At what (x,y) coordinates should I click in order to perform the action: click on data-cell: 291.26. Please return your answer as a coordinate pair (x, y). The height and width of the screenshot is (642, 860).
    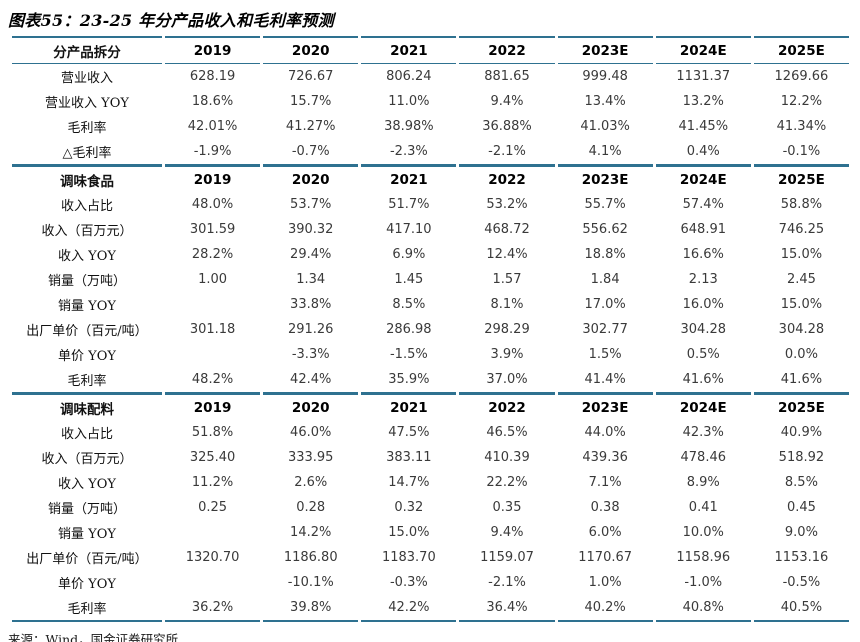
    Looking at the image, I should click on (310, 329).